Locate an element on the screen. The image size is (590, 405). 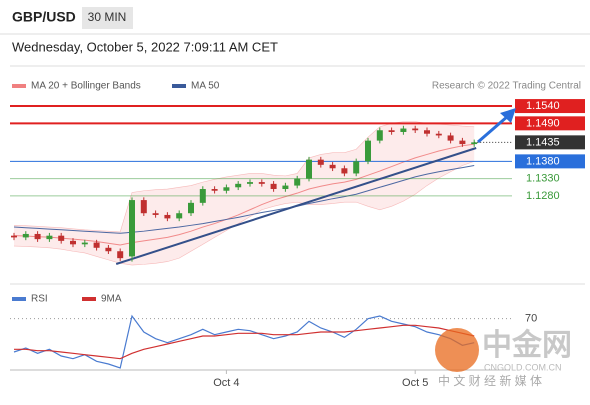
interval-badge is located at coordinates (107, 18).